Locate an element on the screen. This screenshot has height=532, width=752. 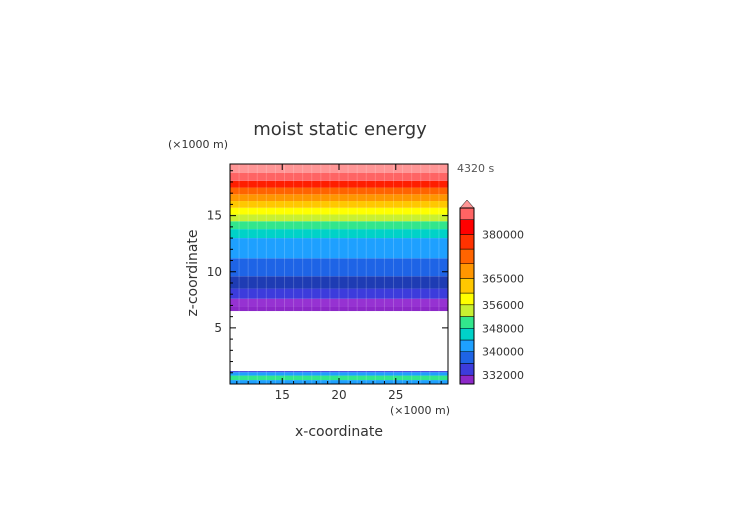
x-axis: 15 20 25 is located at coordinates (339, 283).